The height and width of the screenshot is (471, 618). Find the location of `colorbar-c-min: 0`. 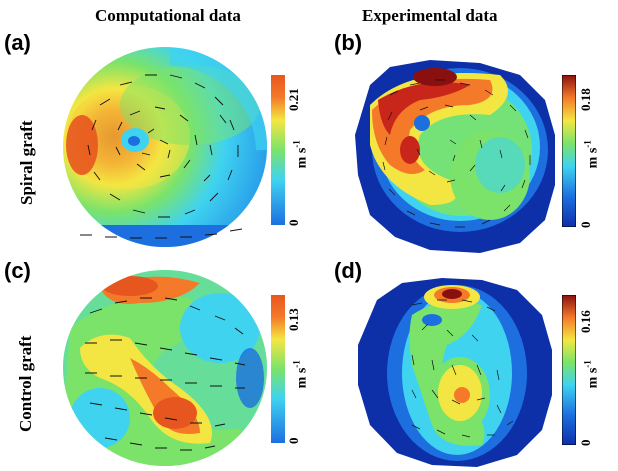

colorbar-c-min: 0 is located at coordinates (293, 441).